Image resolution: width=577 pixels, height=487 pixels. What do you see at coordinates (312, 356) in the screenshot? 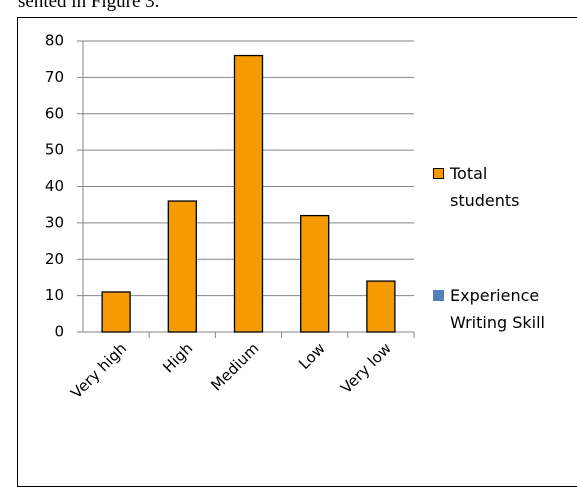
I see `x-tick-label: Low` at bounding box center [312, 356].